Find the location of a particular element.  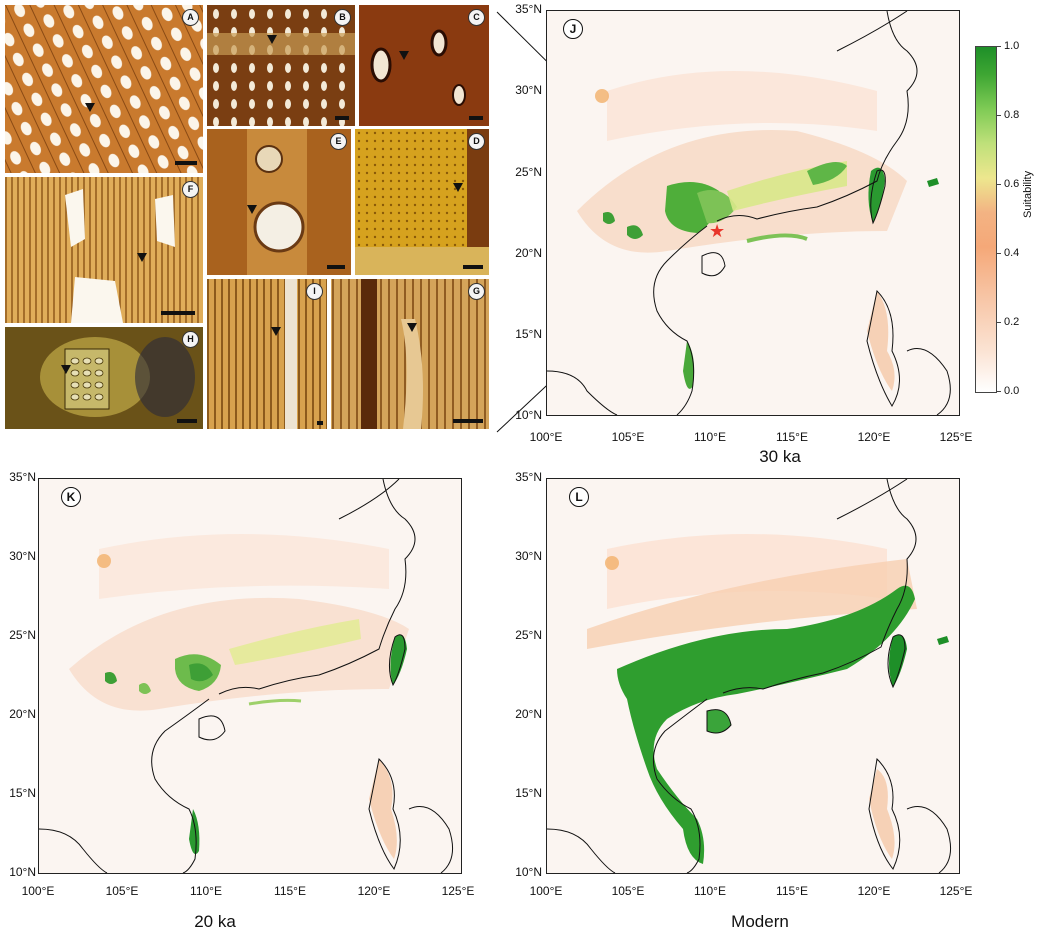

micrograph-c: C is located at coordinates (424, 65).